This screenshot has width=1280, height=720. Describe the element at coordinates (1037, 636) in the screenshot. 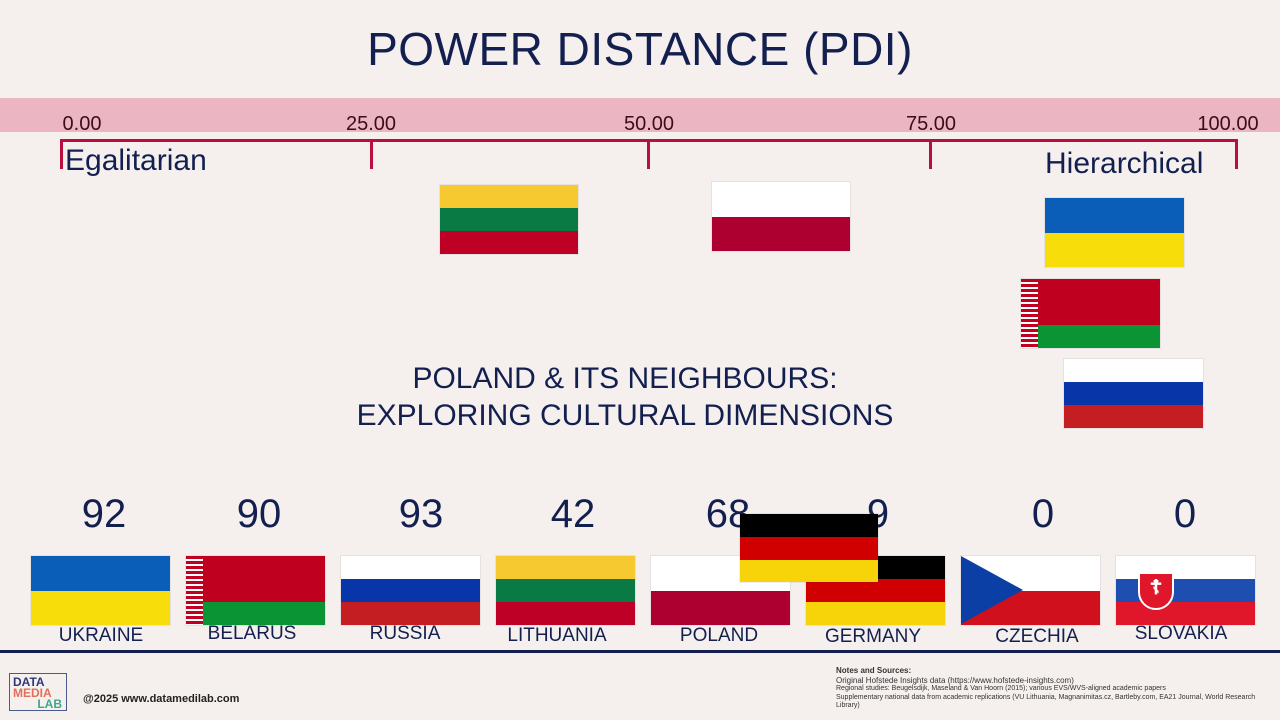

I see `country-label-czechia: CZECHIA` at that location.